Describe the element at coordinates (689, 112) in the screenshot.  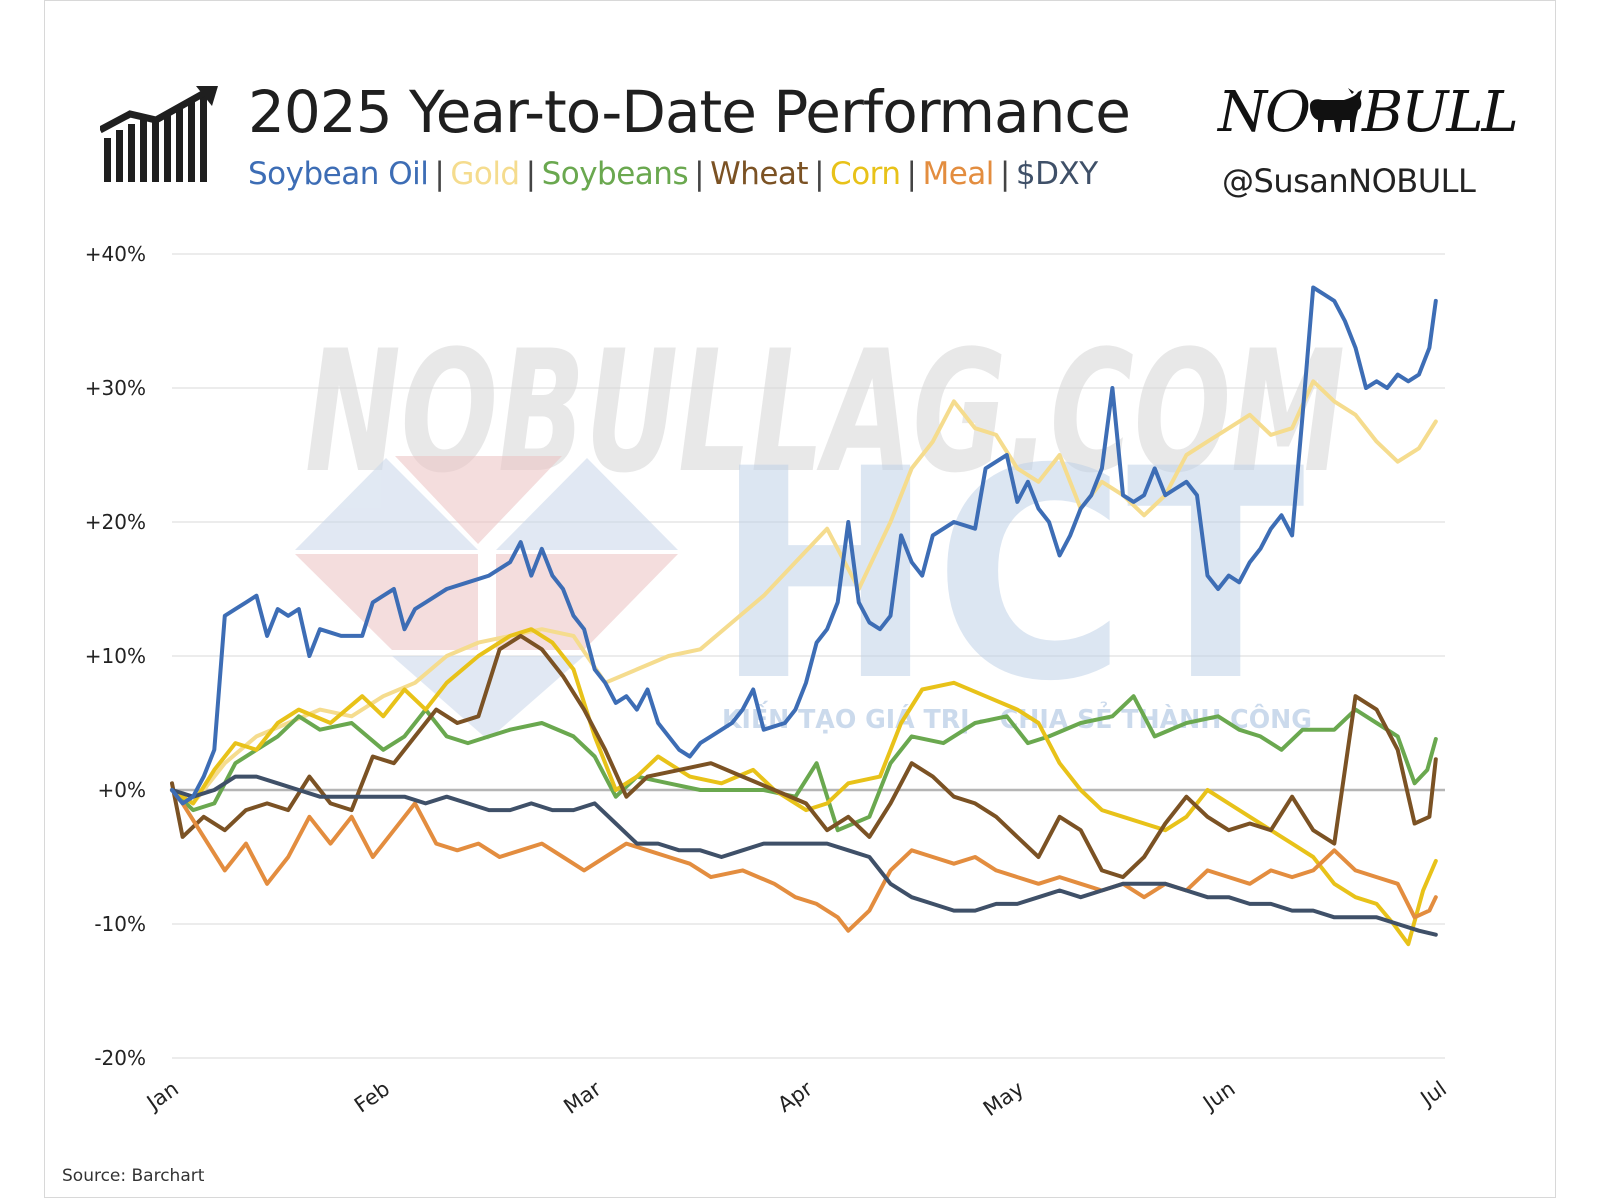
I see `chart-title: 2025 Year-to-Date Performance` at that location.